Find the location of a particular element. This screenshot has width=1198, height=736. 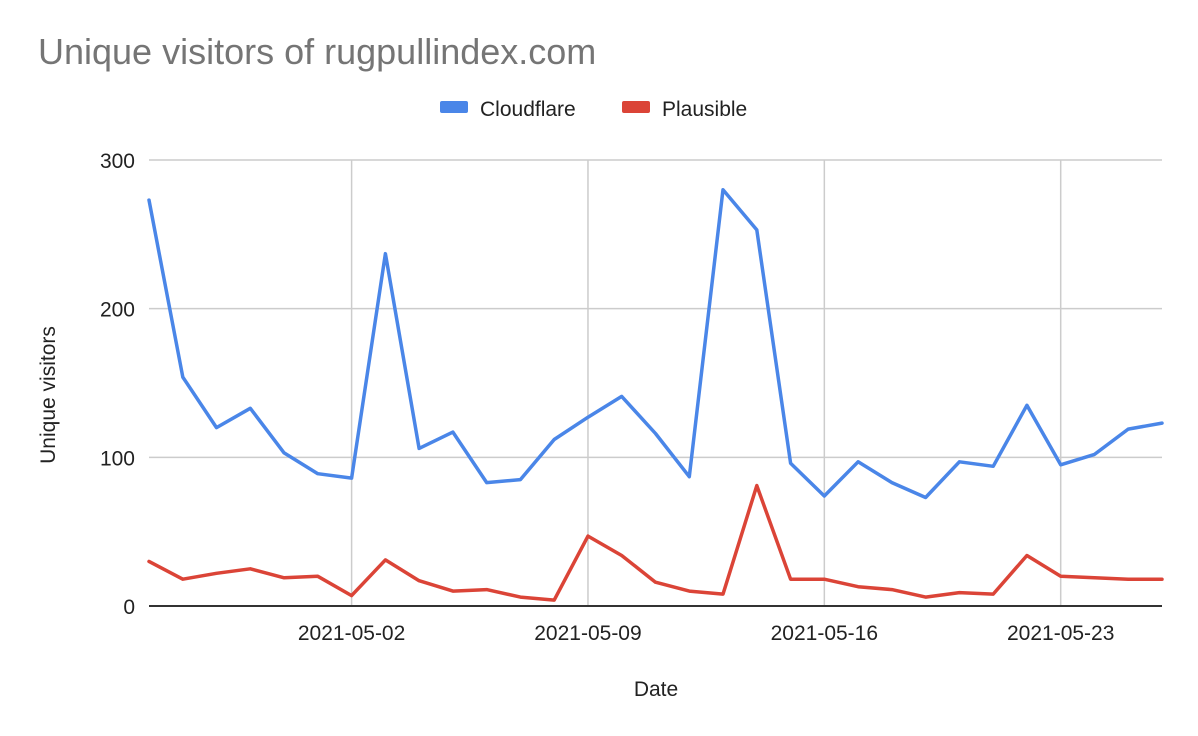

x-tick-label: 2021-05-09 is located at coordinates (587, 633).